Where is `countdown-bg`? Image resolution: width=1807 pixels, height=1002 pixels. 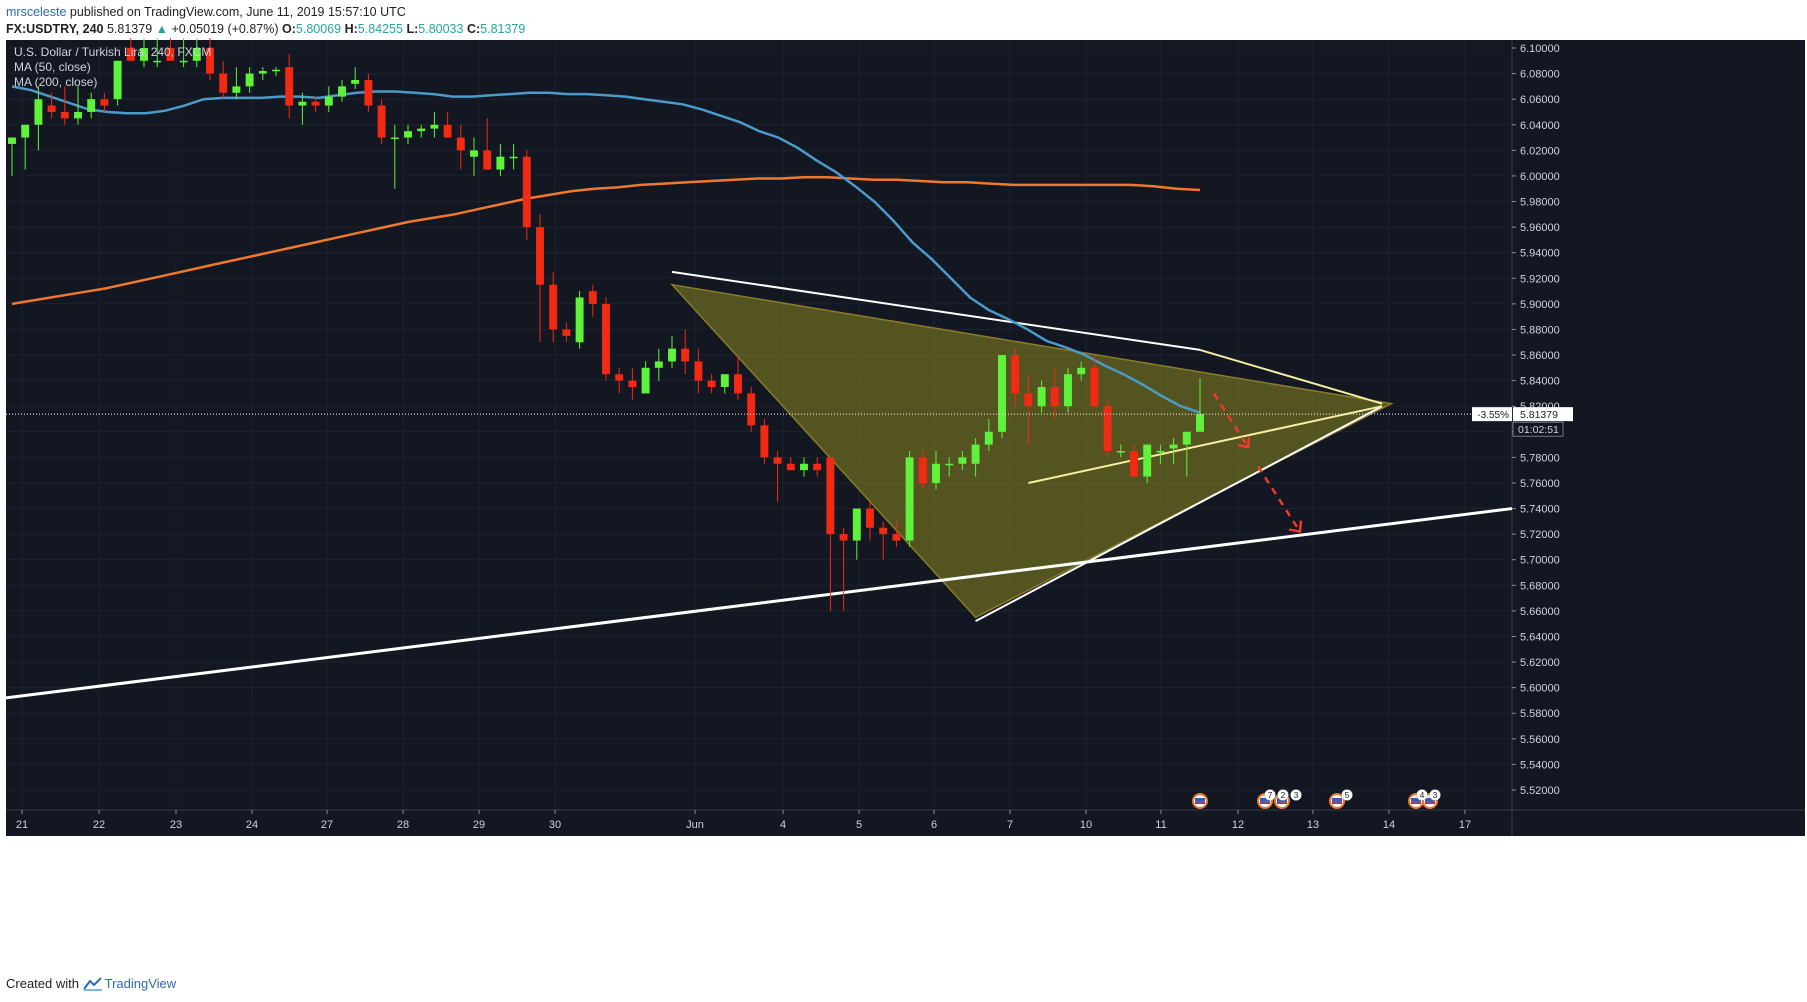 countdown-bg is located at coordinates (1538, 429).